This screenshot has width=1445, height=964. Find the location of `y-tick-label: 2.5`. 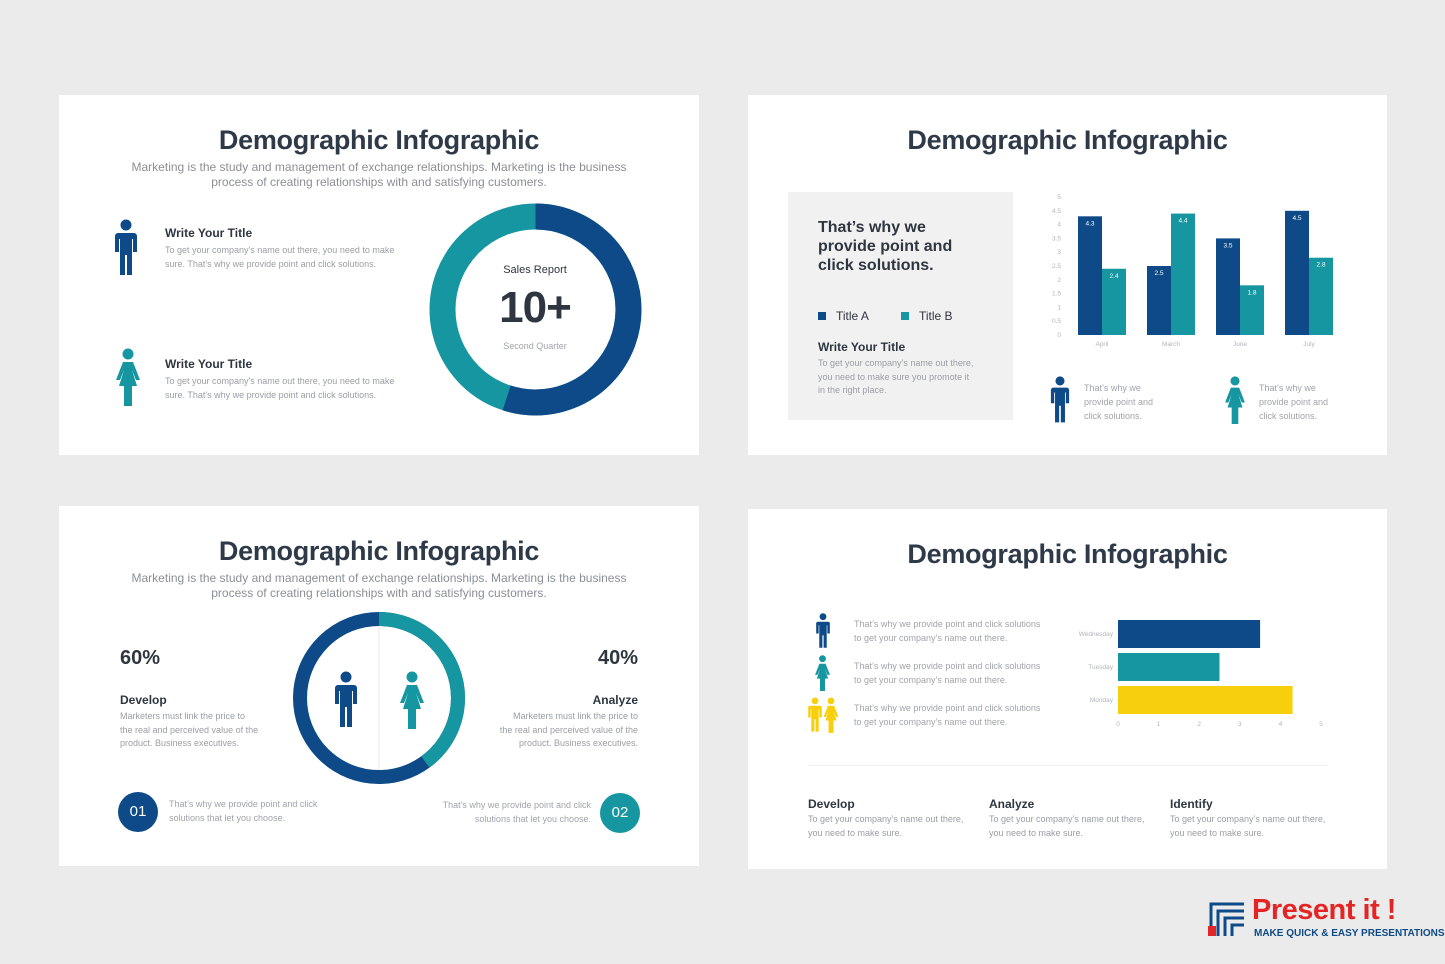

y-tick-label: 2.5 is located at coordinates (1056, 266).